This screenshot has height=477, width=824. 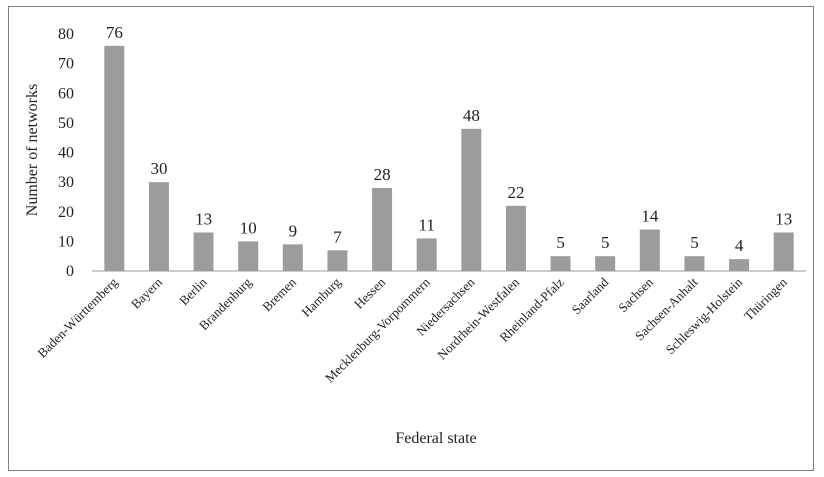 What do you see at coordinates (370, 293) in the screenshot?
I see `category-label: Hessen` at bounding box center [370, 293].